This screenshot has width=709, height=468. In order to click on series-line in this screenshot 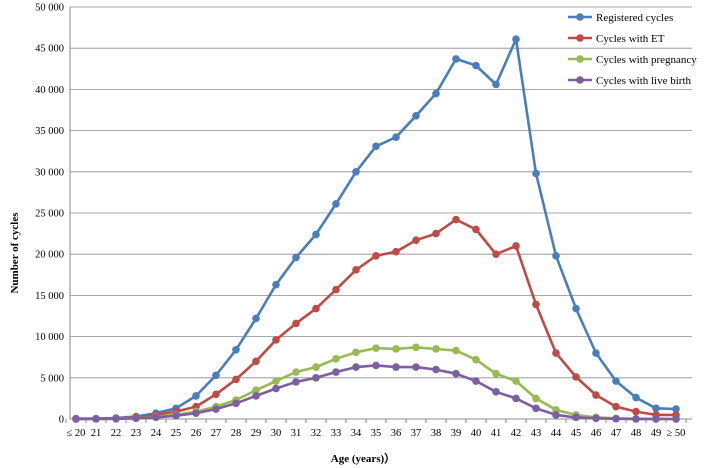, I will do `click(375, 383)`.